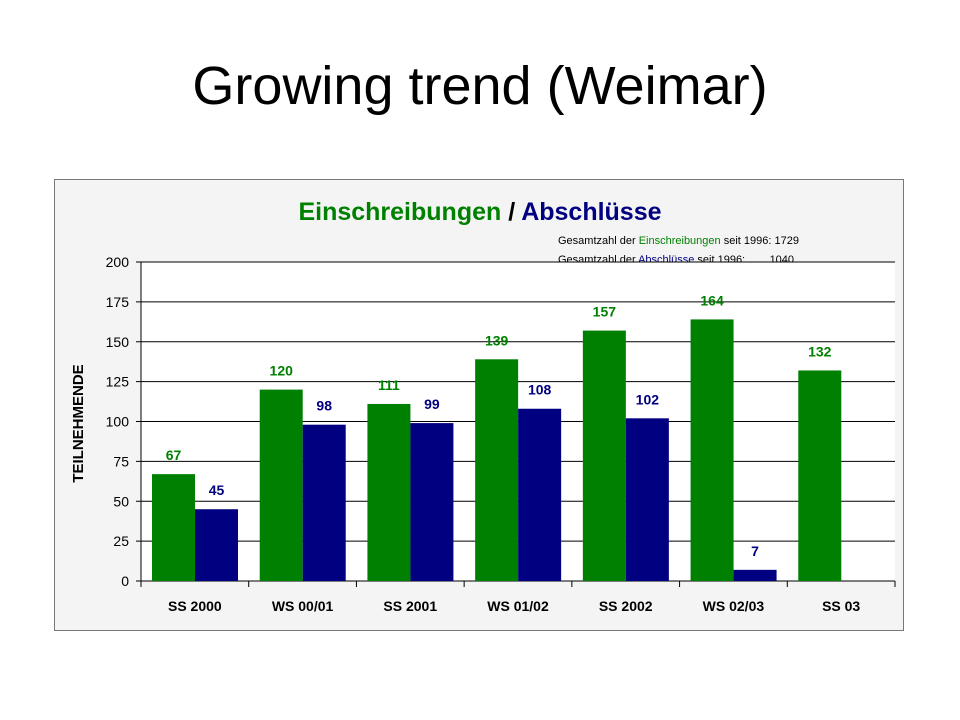 The height and width of the screenshot is (720, 960). Describe the element at coordinates (399, 212) in the screenshot. I see `chart-title-einschreibungen: Einschreibungen` at that location.